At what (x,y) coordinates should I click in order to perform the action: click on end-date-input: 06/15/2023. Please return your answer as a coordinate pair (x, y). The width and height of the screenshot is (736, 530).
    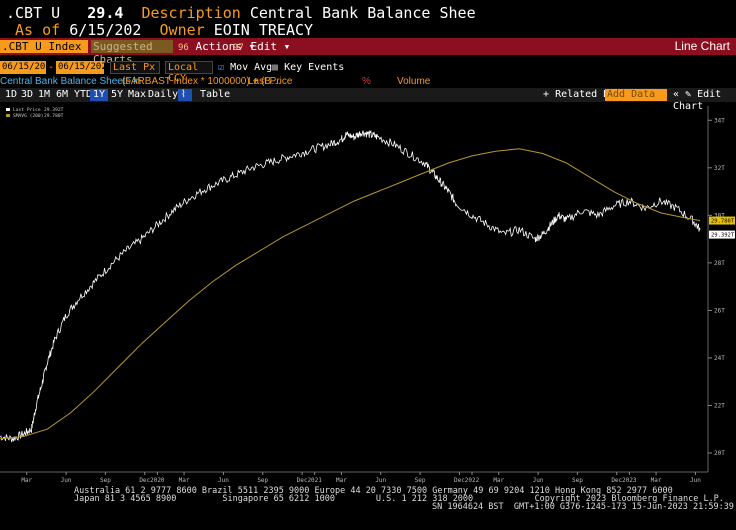
    Looking at the image, I should click on (84, 67).